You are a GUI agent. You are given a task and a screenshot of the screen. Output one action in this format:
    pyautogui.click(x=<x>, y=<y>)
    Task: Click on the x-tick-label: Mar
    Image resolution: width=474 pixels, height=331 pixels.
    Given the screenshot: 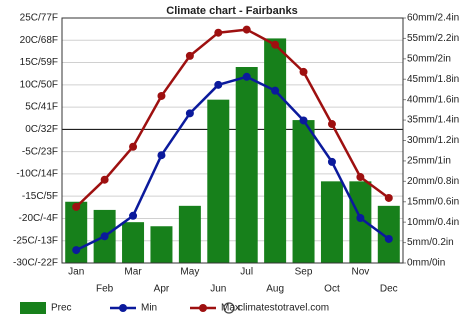 What is the action you would take?
    pyautogui.click(x=133, y=272)
    